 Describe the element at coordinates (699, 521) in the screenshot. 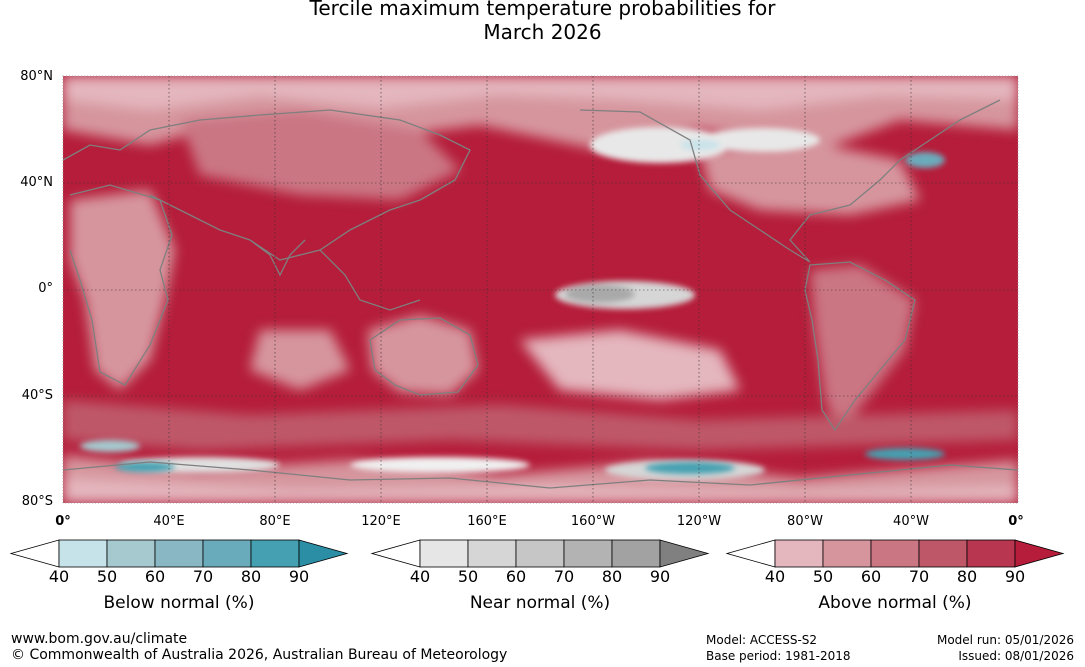

I see `lon-label-120w: 120°W` at that location.